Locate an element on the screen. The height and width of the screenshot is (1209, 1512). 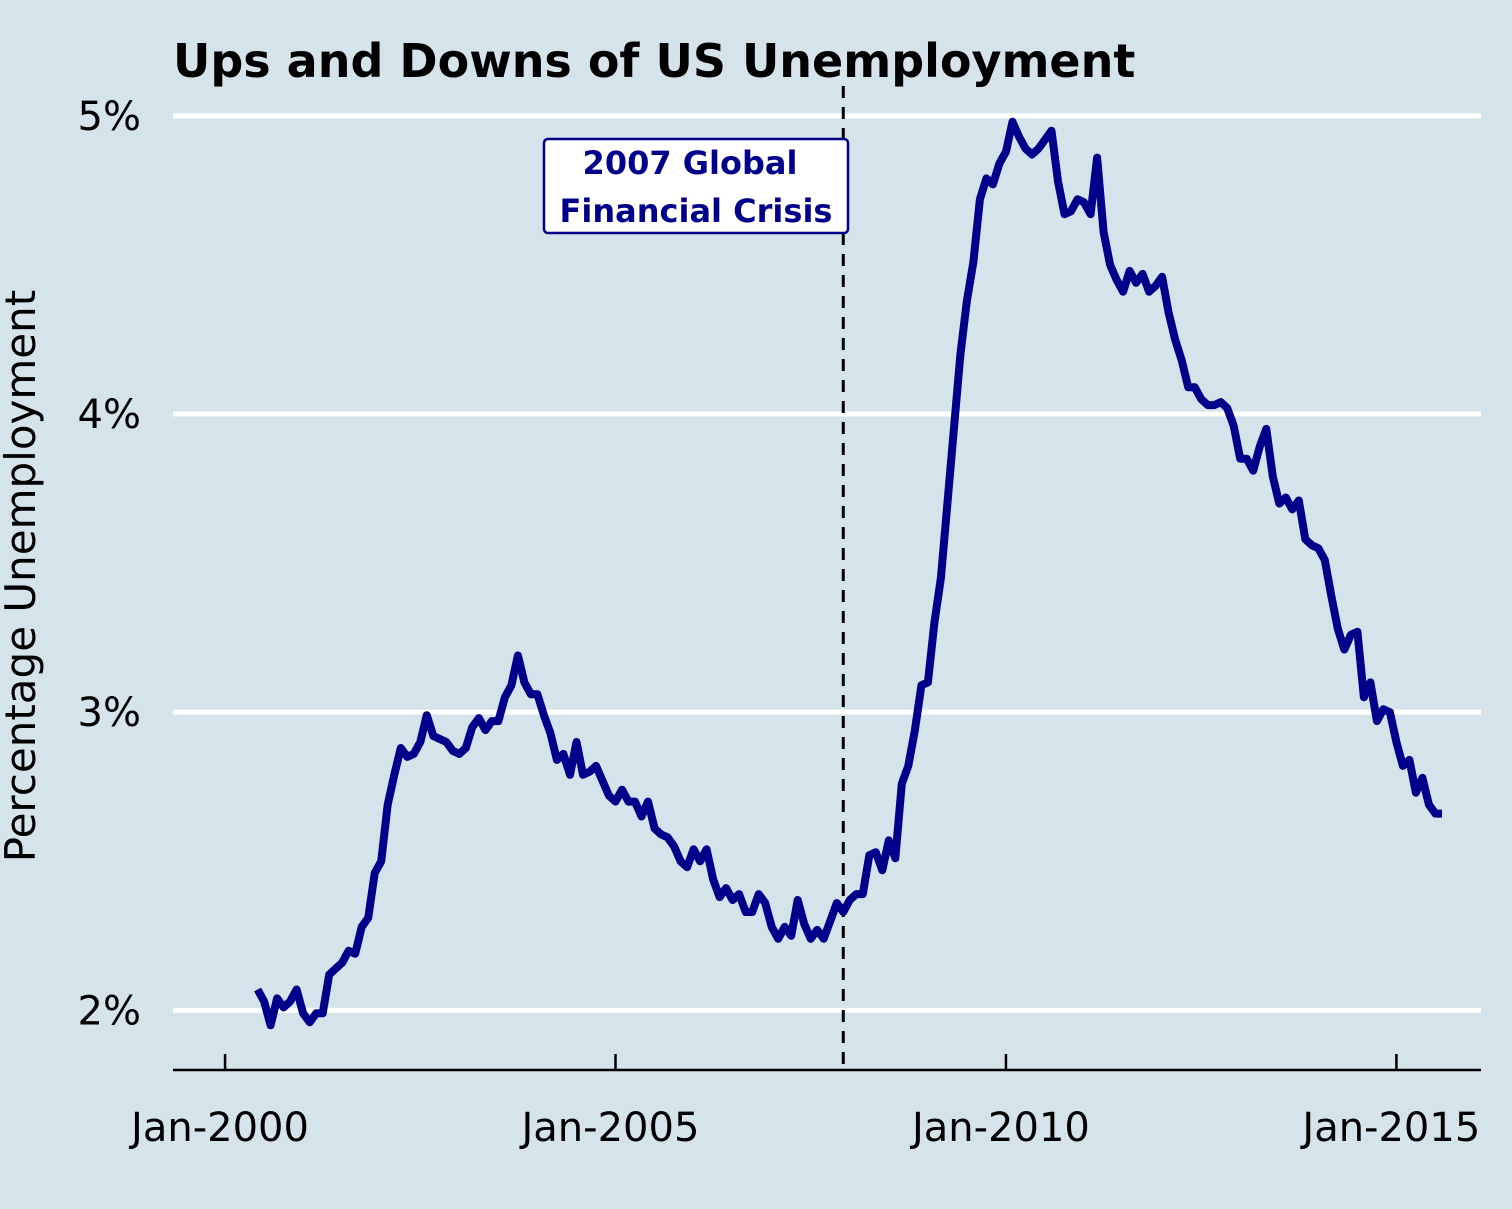
y-tick-label: 3% is located at coordinates (109, 713).